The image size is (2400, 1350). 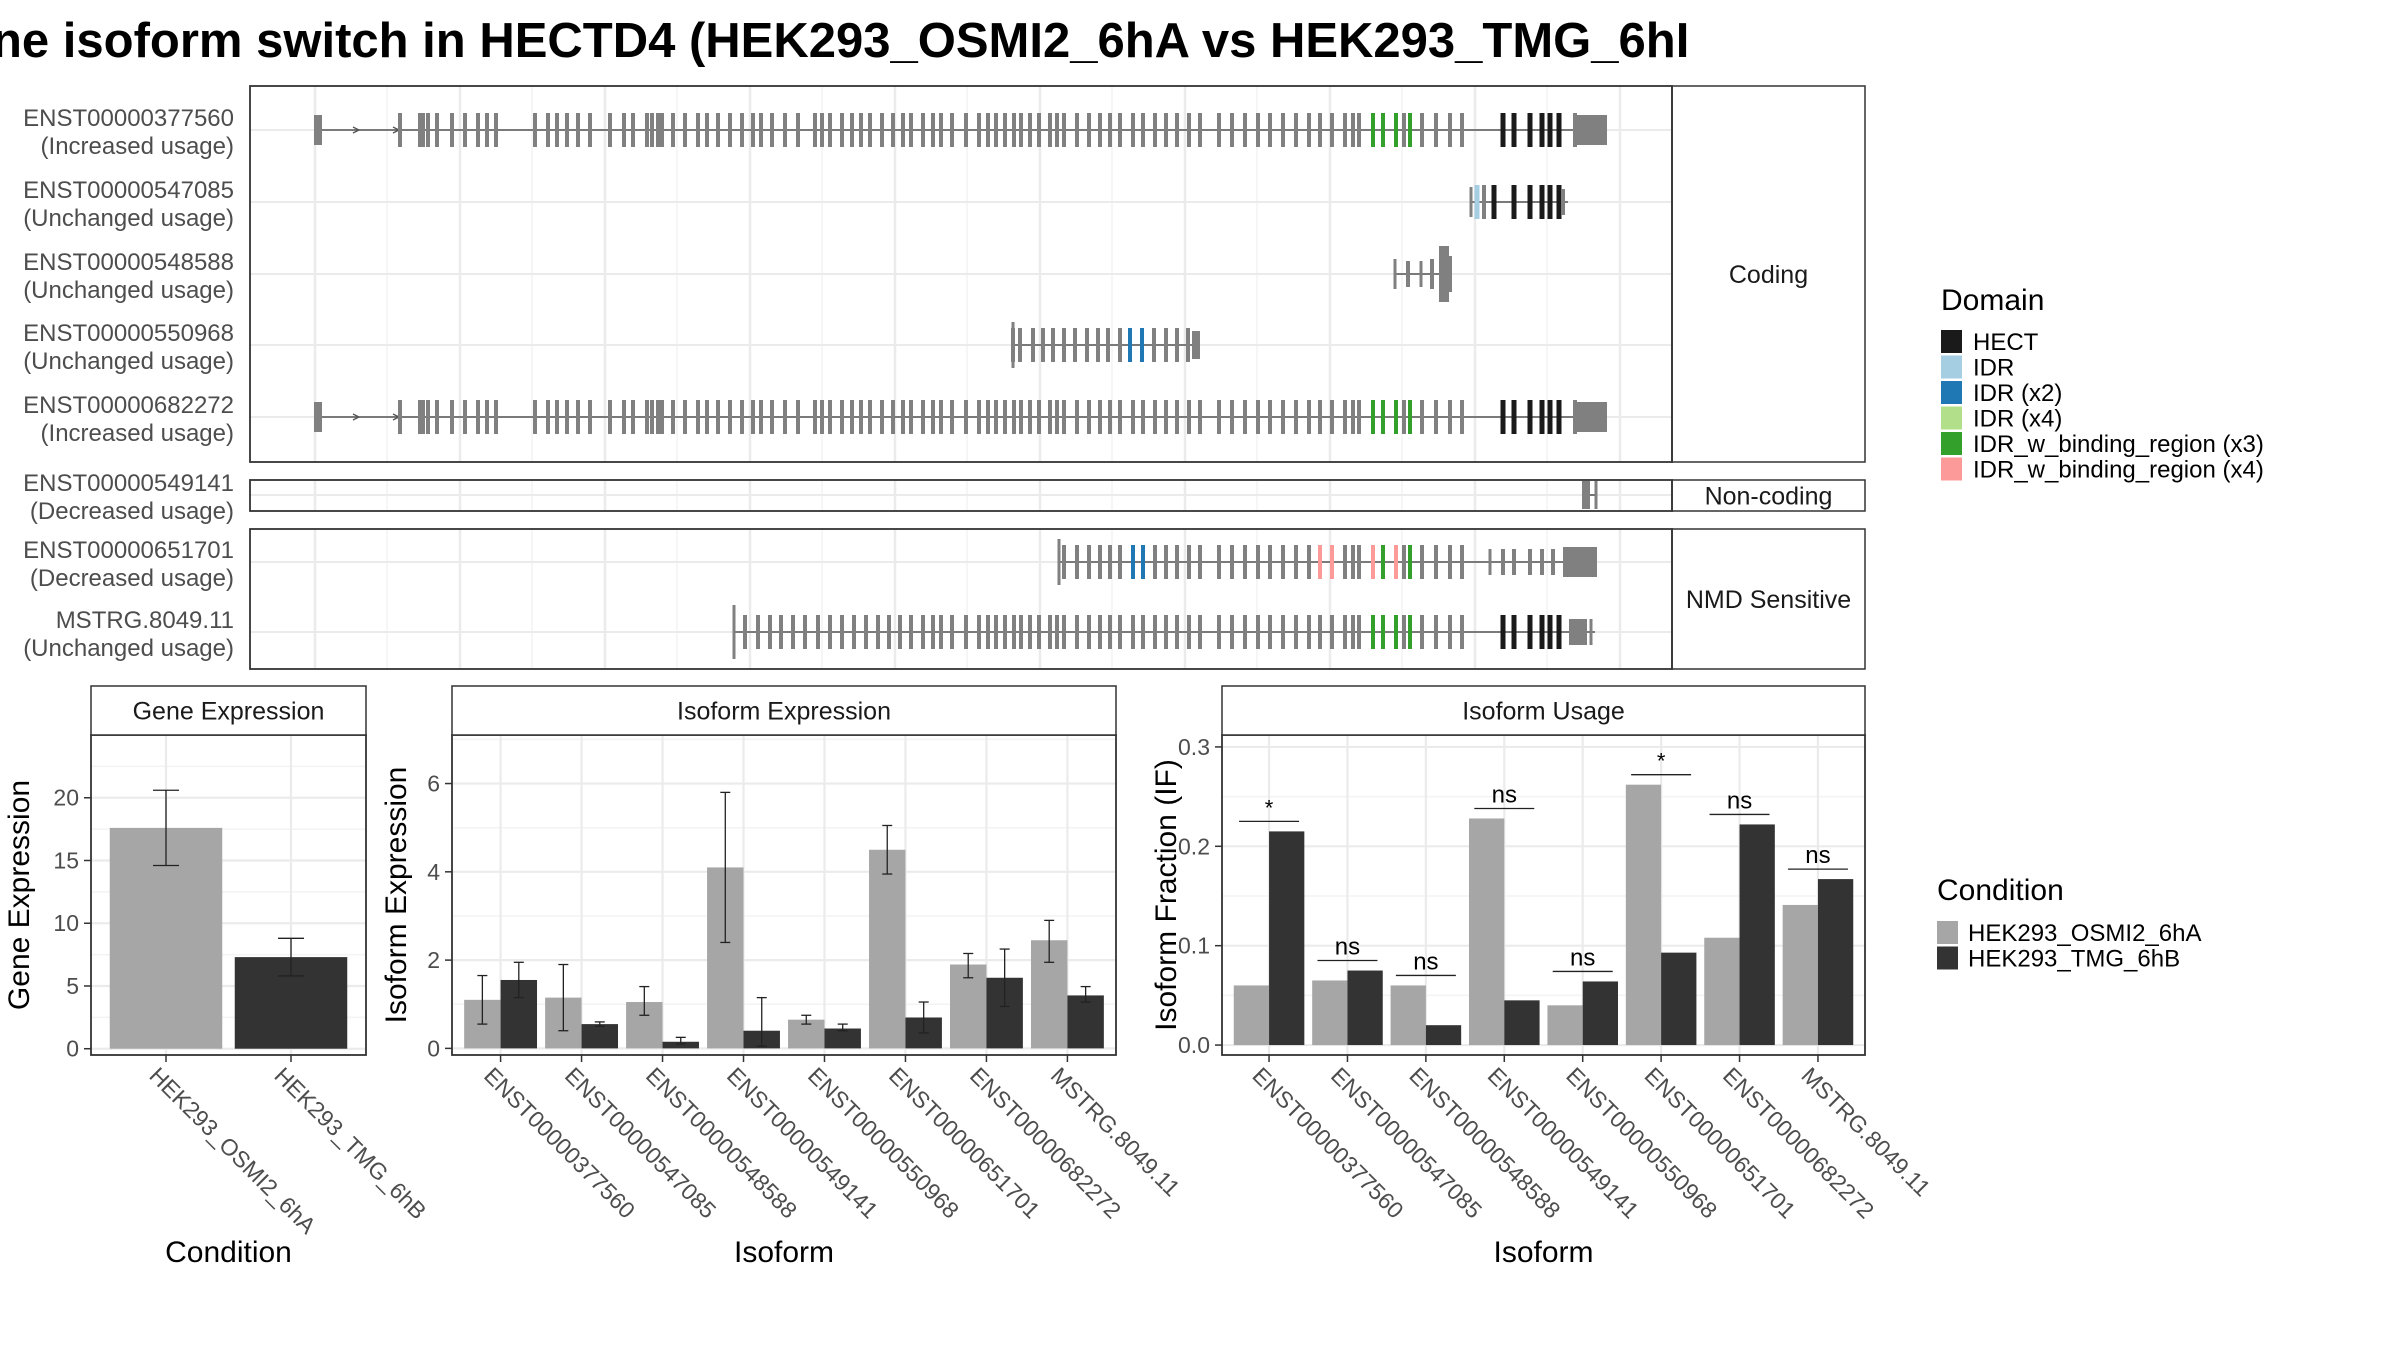 What do you see at coordinates (228, 1252) in the screenshot?
I see `x-axis-title: Condition` at bounding box center [228, 1252].